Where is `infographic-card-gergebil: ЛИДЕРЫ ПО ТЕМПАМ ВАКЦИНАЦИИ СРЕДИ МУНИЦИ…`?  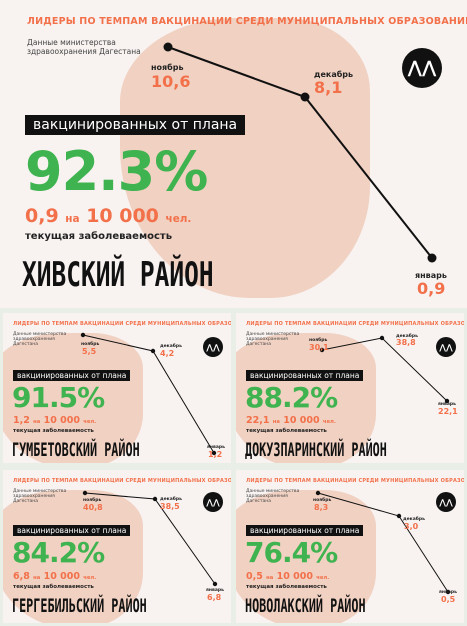 infographic-card-gergebil: ЛИДЕРЫ ПО ТЕМПАМ ВАКЦИНАЦИИ СРЕДИ МУНИЦИ… is located at coordinates (117, 546).